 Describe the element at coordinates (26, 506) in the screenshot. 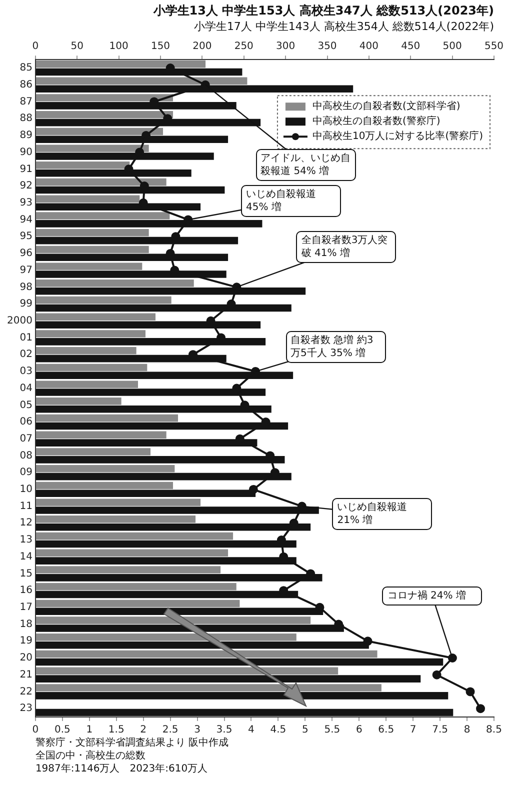

I see `y-tick-label: 11` at that location.